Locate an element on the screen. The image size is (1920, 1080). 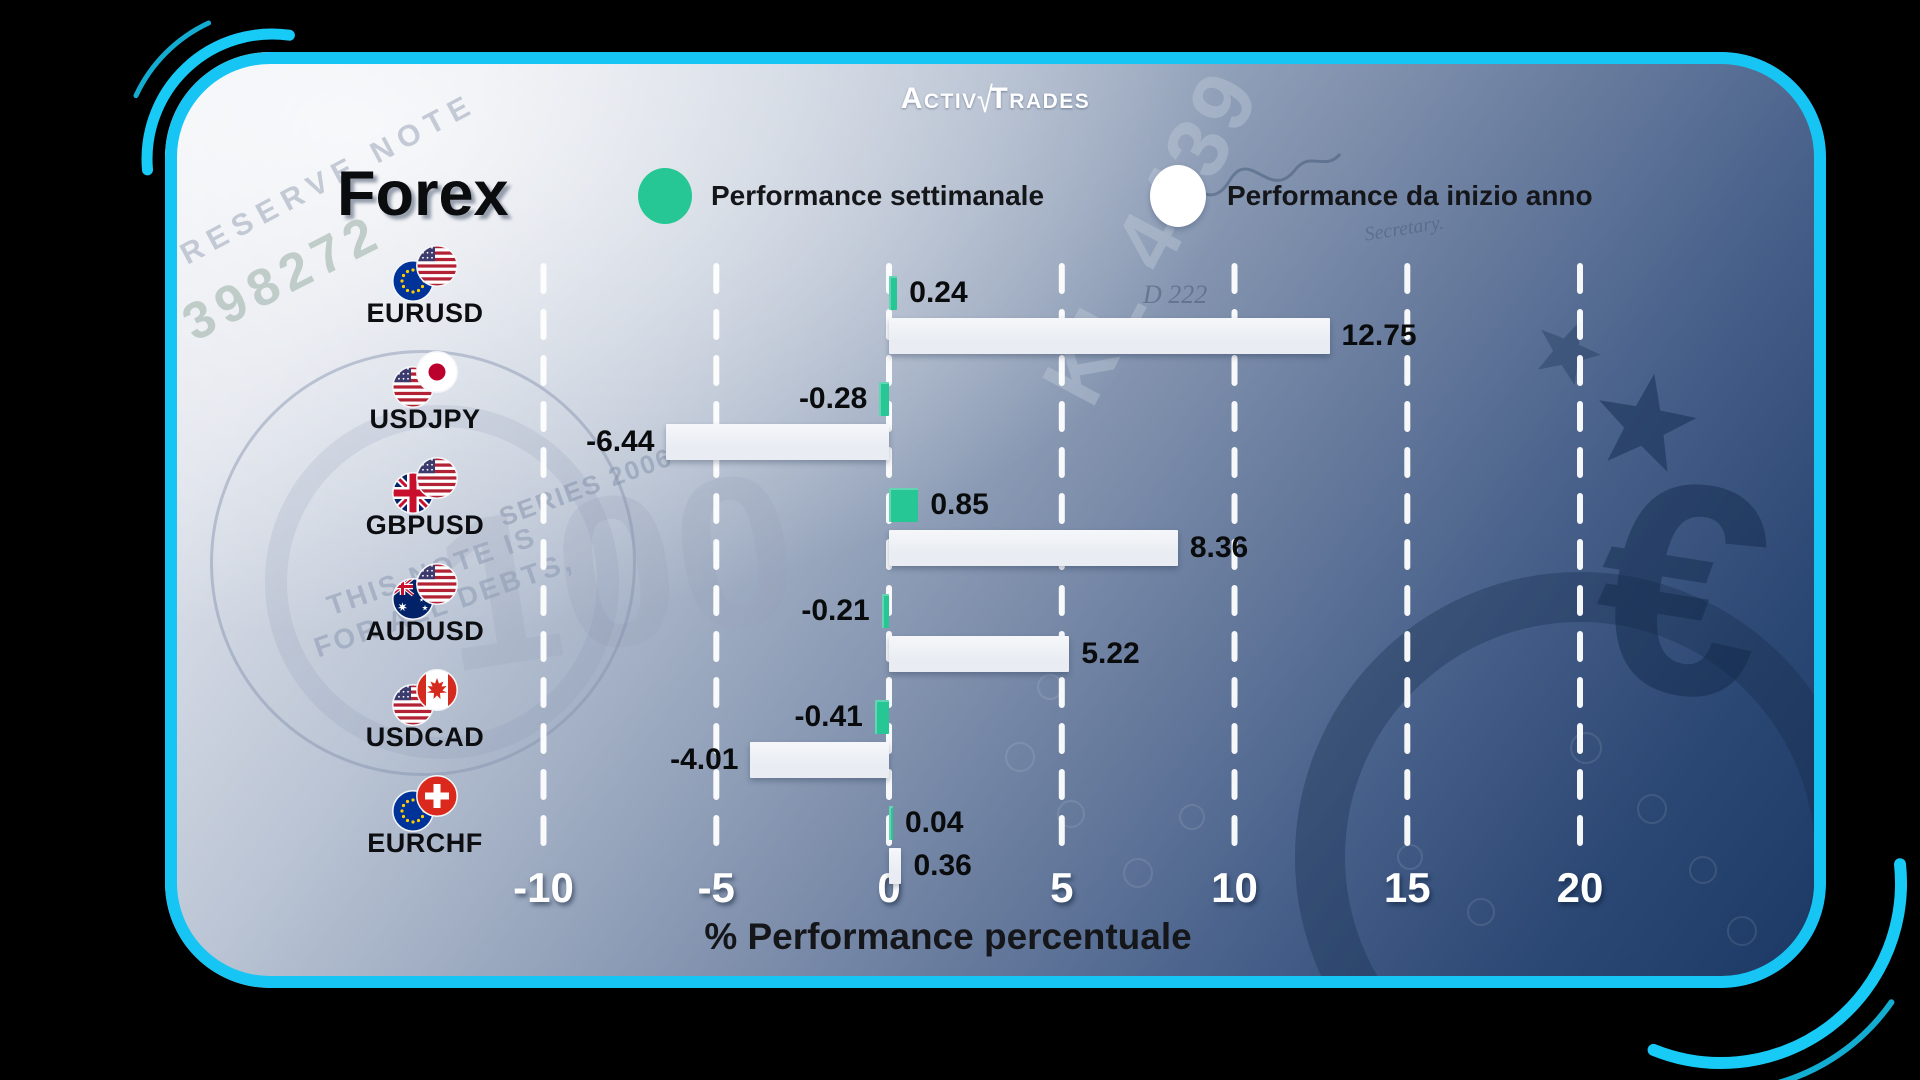
flag-pair-usdjpy is located at coordinates (425, 380).